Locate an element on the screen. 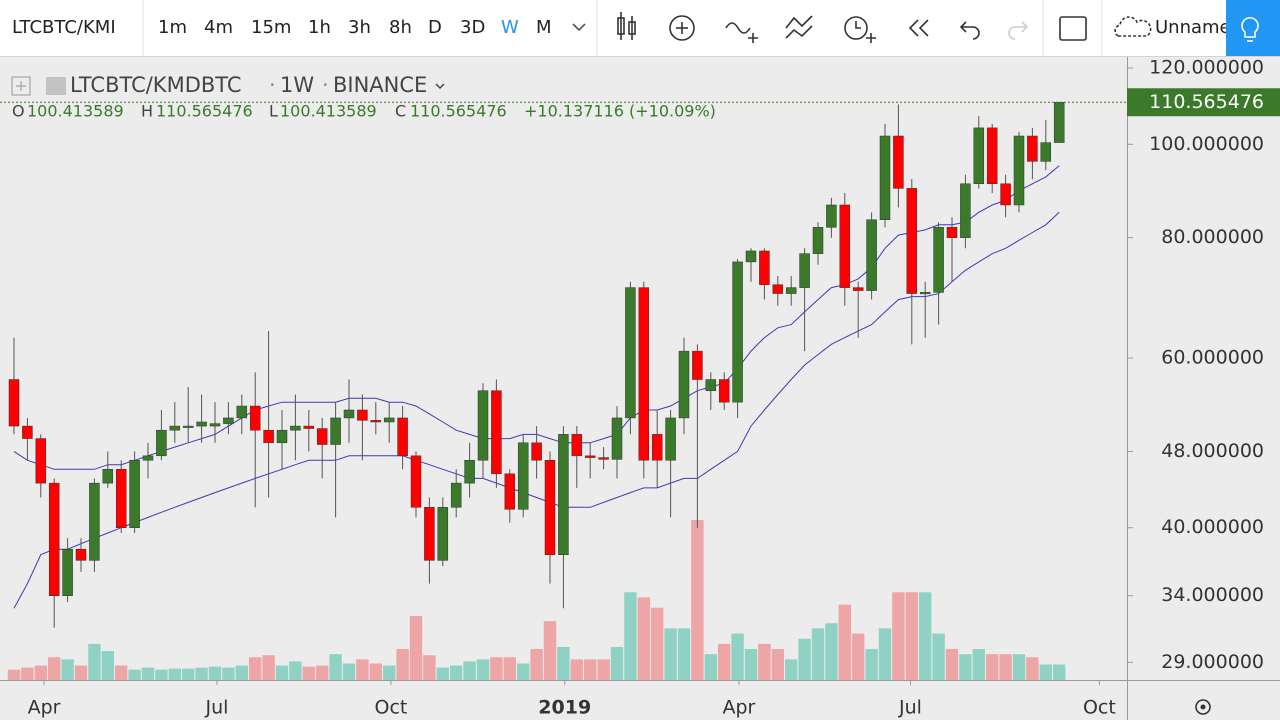 This screenshot has height=724, width=1280. toolbar-icons is located at coordinates (884, 27).